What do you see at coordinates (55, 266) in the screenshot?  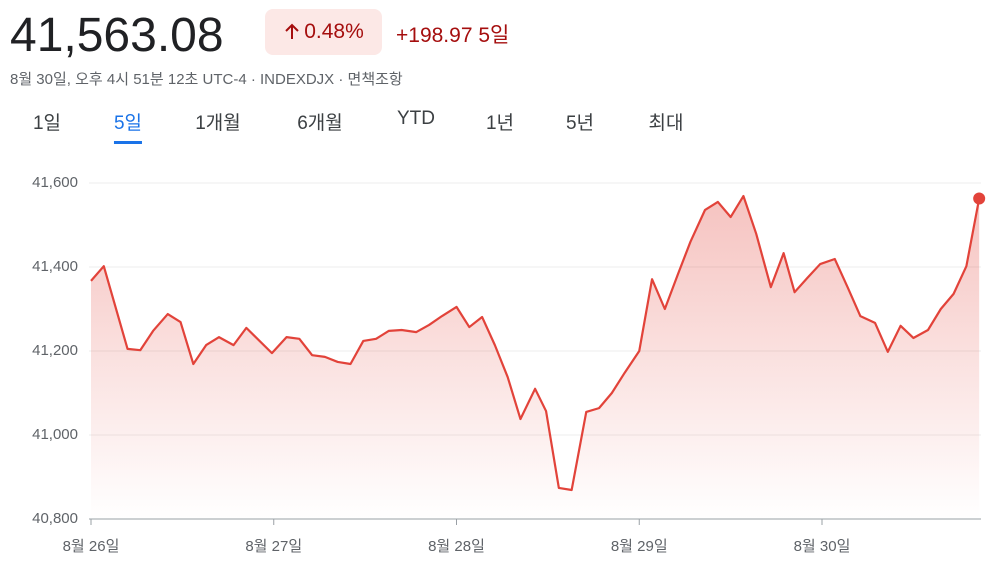 I see `y-tick-label: 41,400` at bounding box center [55, 266].